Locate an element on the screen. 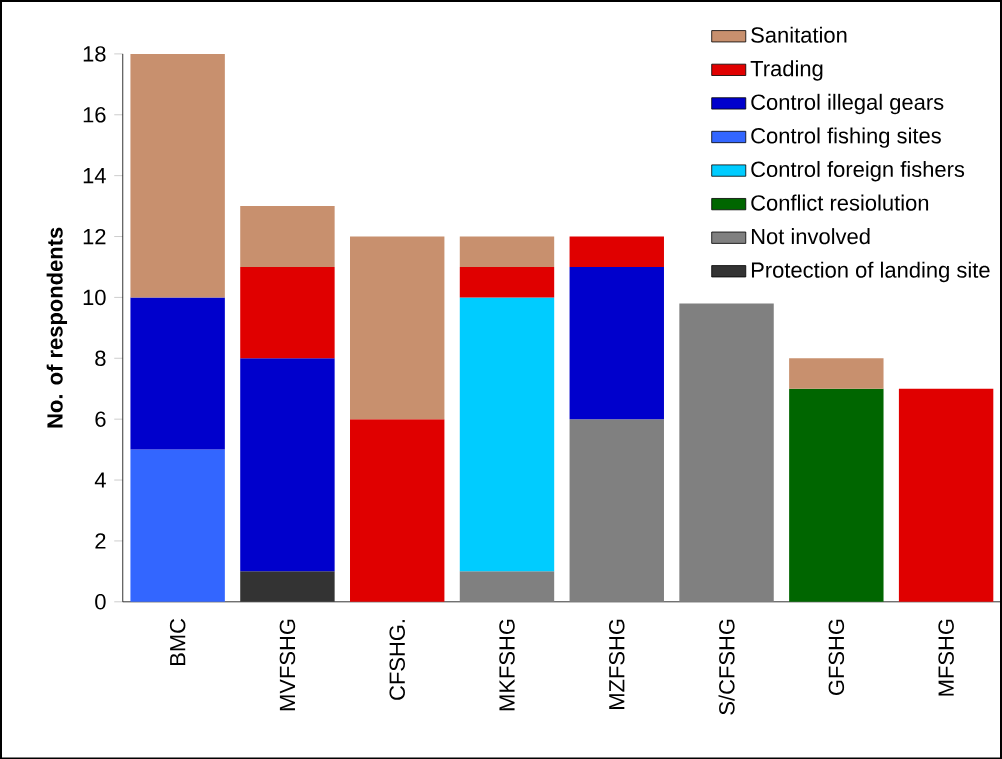  y-tick-label: 10 is located at coordinates (94, 297).